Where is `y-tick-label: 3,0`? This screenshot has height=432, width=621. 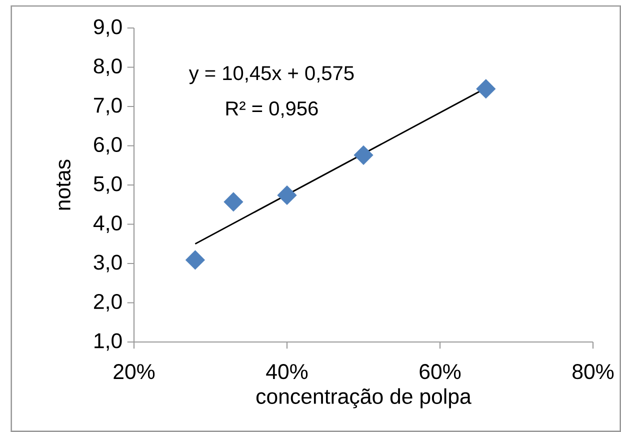
y-tick-label: 3,0 is located at coordinates (108, 263).